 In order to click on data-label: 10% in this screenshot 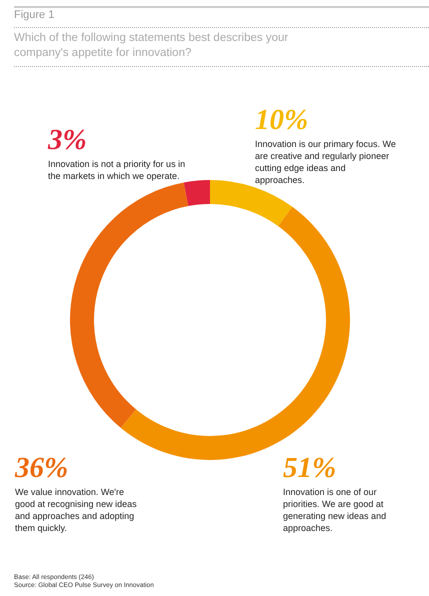, I will do `click(282, 120)`.